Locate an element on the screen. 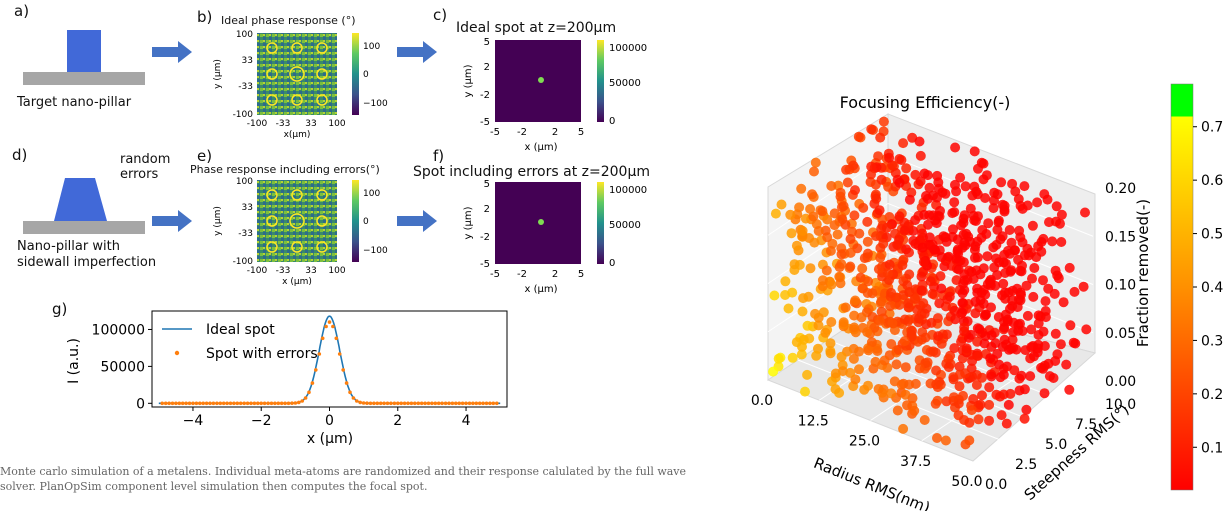 Image resolution: width=1231 pixels, height=511 pixels. substrate-shape is located at coordinates (84, 227).